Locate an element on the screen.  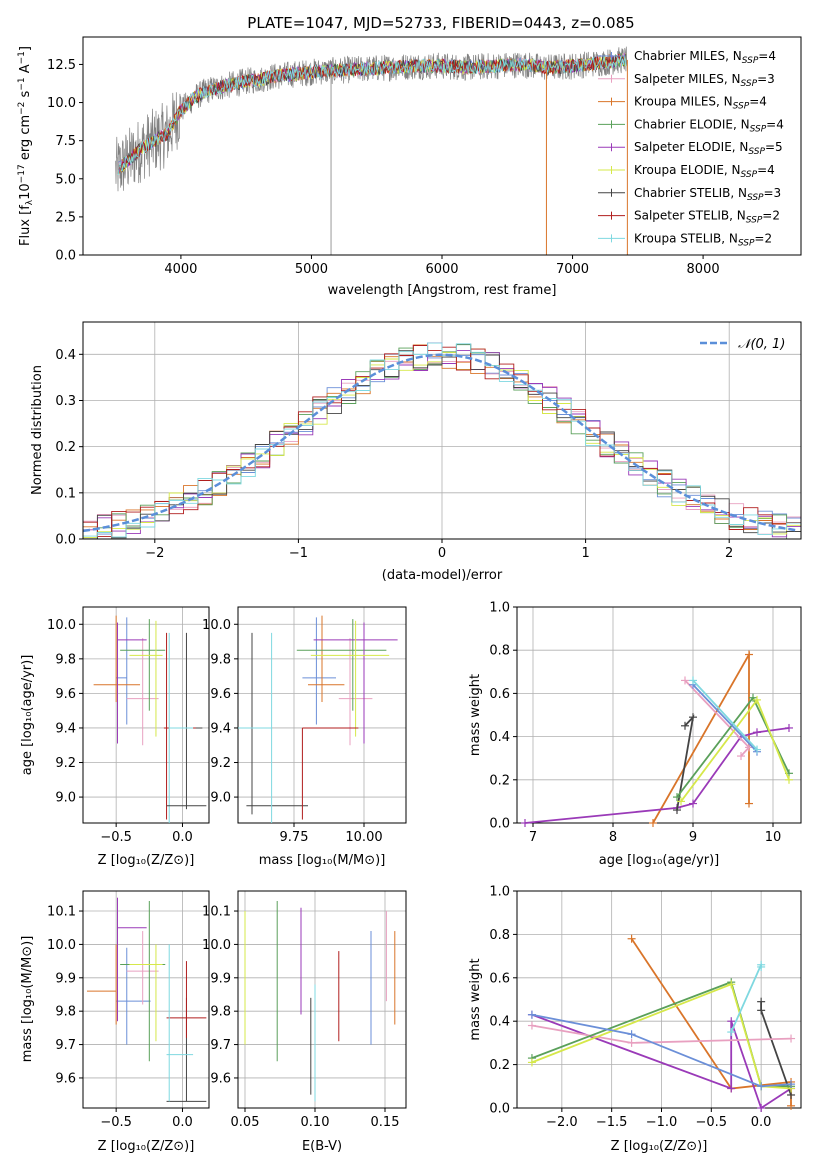
legend-label: Salpeter ELODIE, NSSP=5 is located at coordinates (708, 148).